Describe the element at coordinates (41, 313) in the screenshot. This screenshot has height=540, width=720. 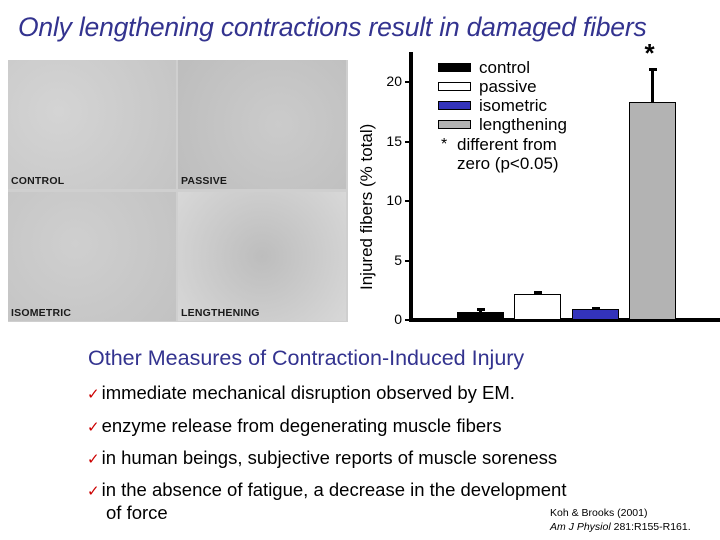
I see `micrograph-label: ISOMETRIC` at that location.